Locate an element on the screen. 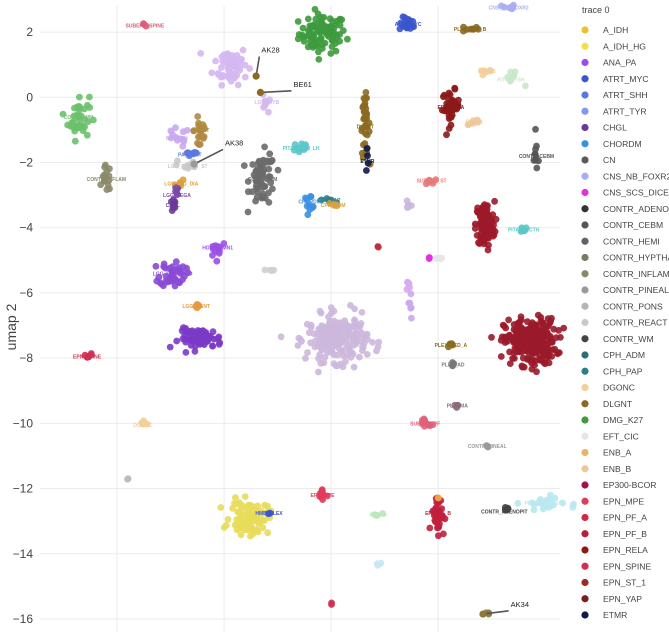  y-tick-label: −14 is located at coordinates (23, 554).